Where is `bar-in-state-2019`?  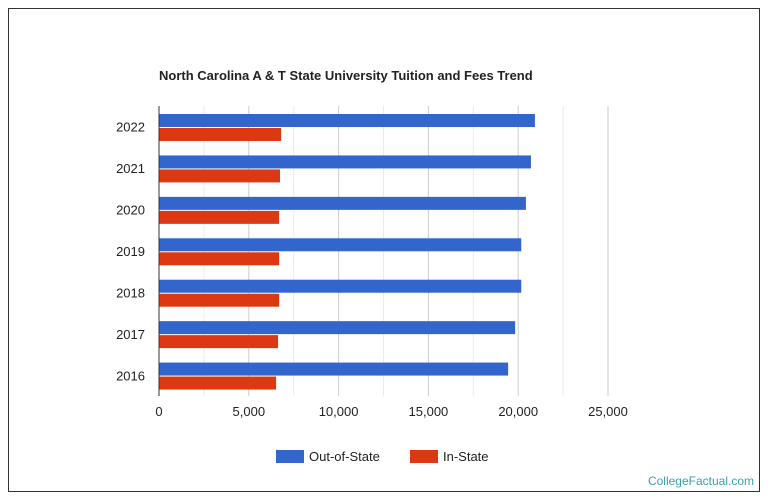
bar-in-state-2019 is located at coordinates (219, 259).